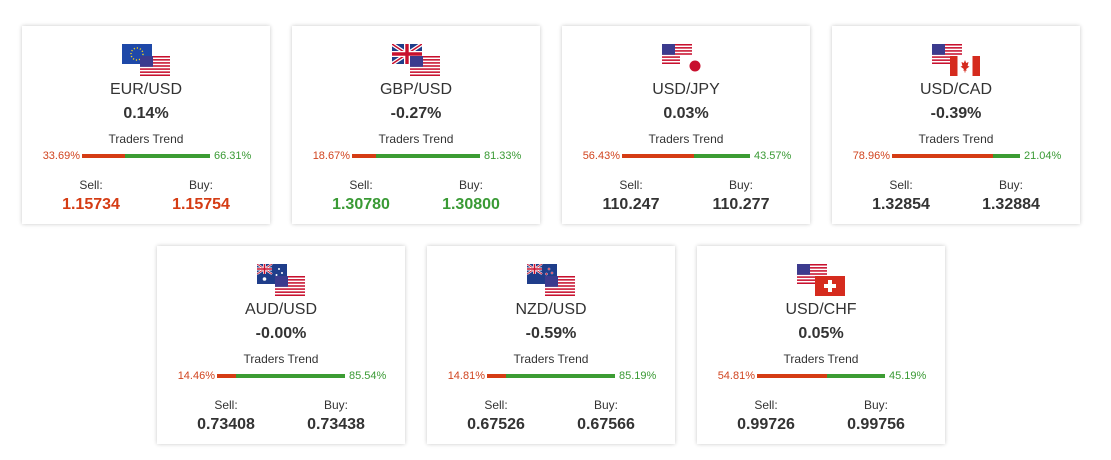 The height and width of the screenshot is (460, 1111). I want to click on sell-price: 0.99726, so click(766, 424).